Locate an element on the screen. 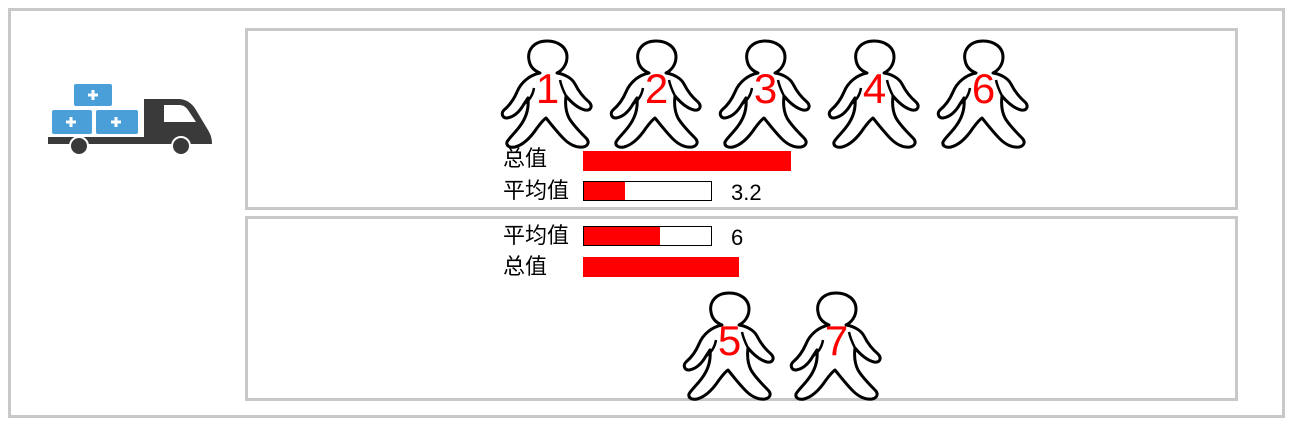 The image size is (1301, 432). walking-person-icon: 3 is located at coordinates (765, 94).